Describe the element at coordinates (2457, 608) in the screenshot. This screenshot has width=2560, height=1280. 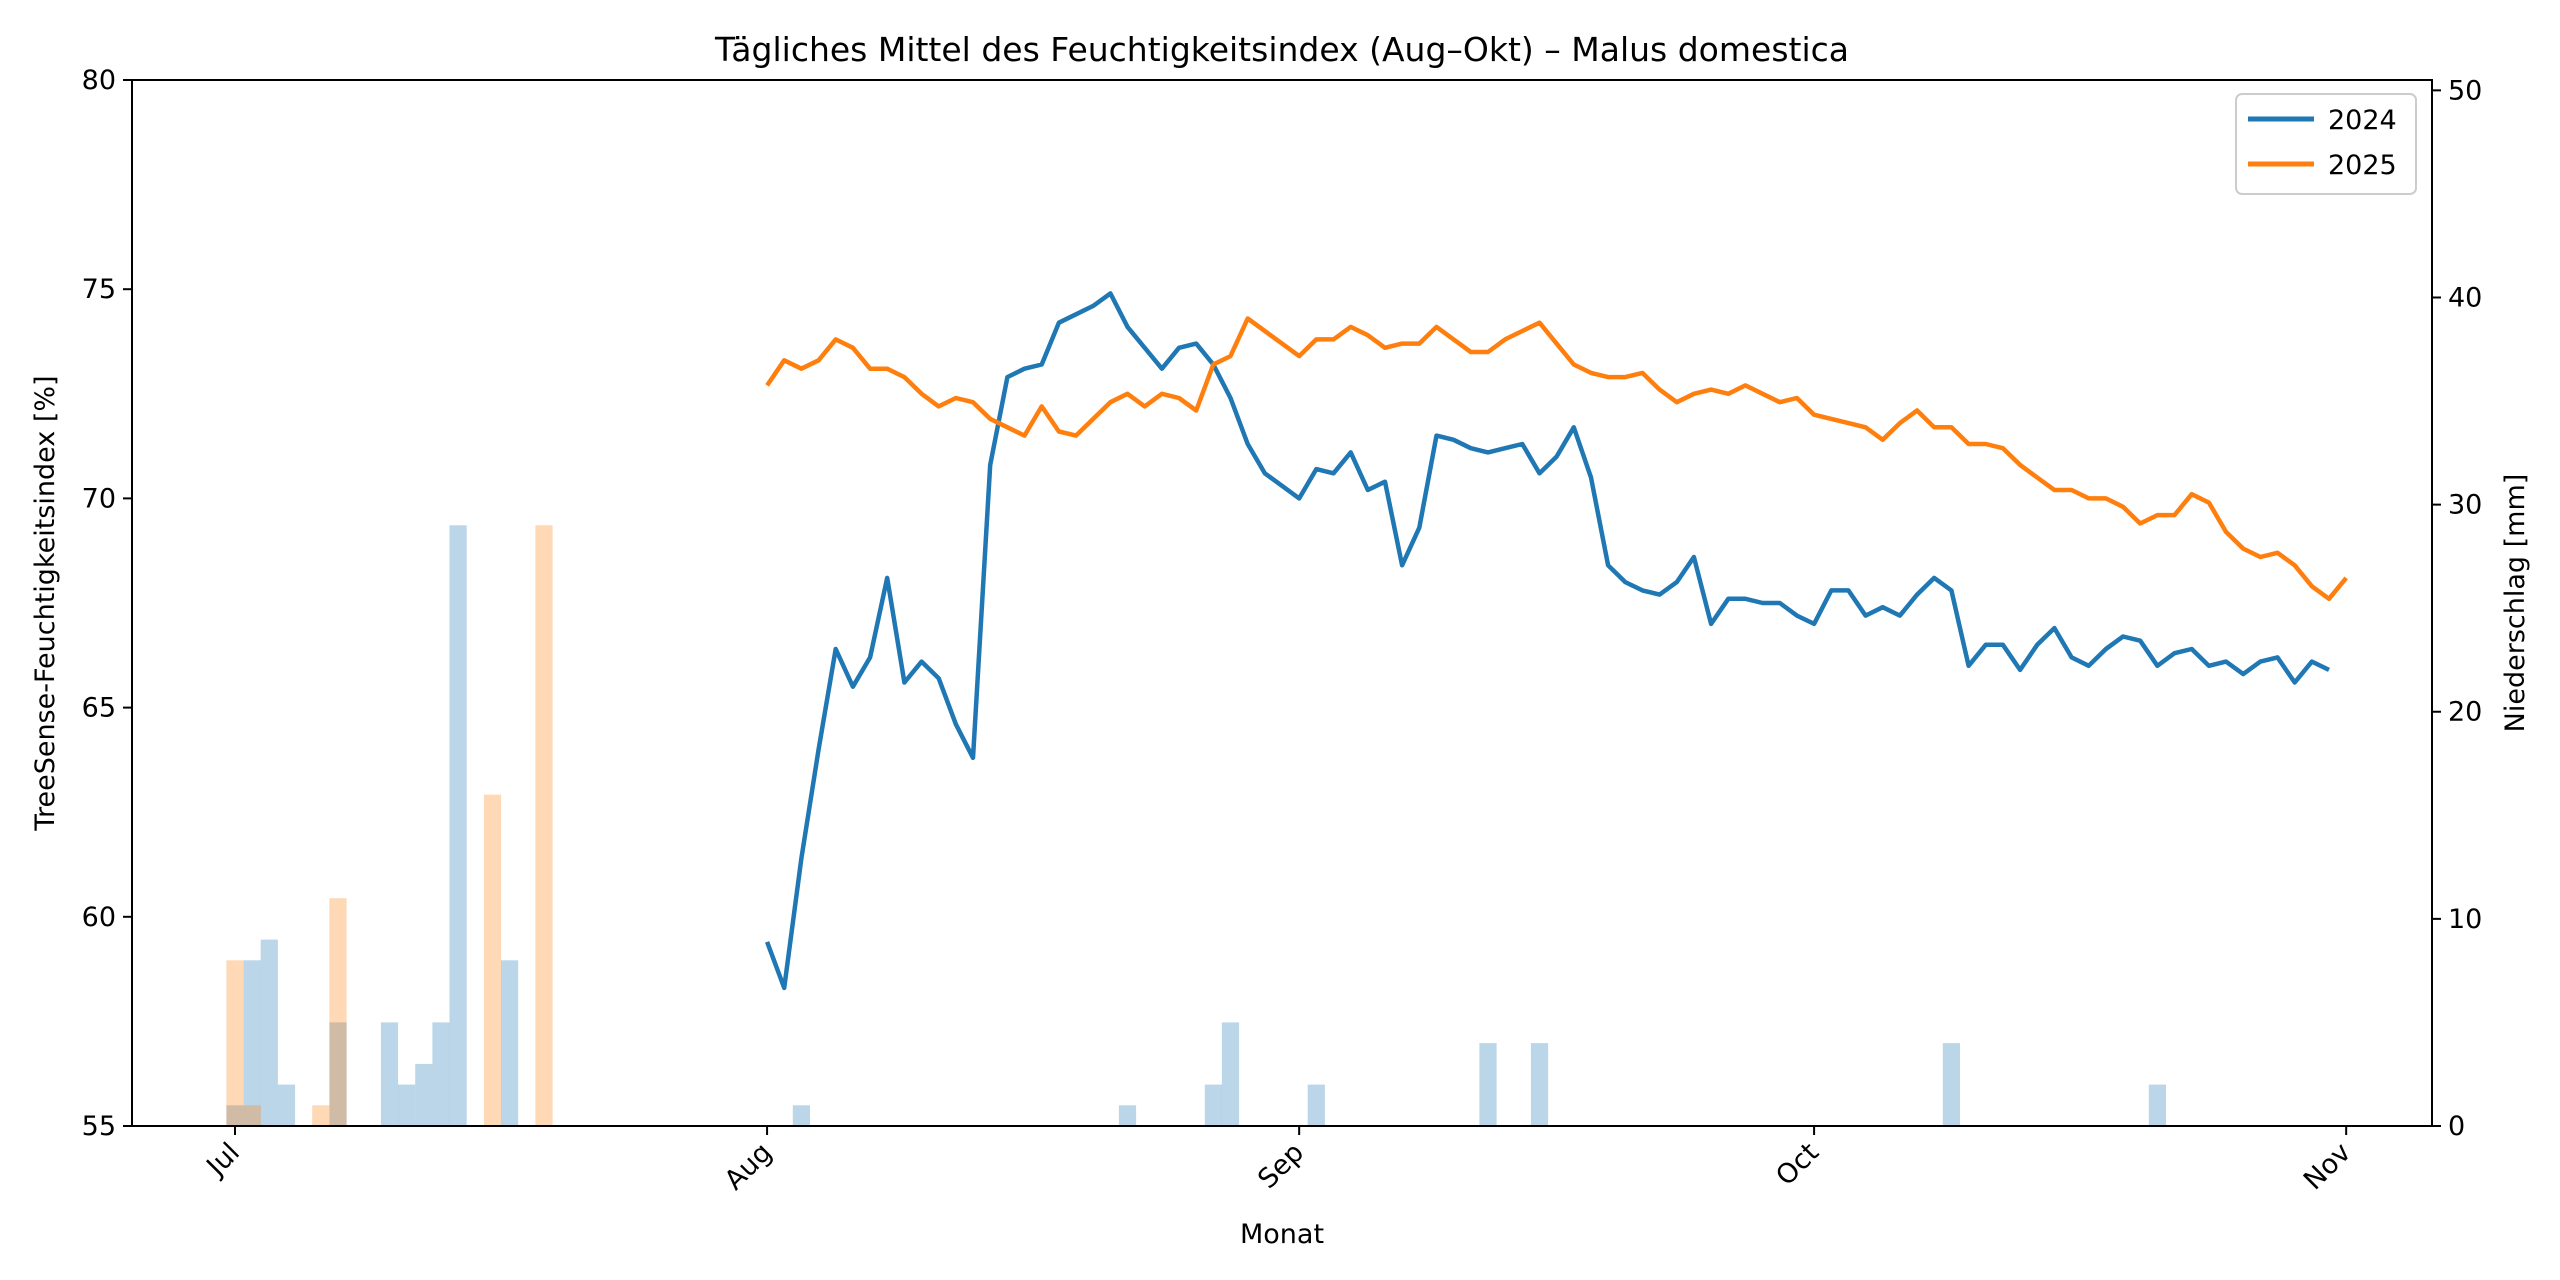
I see `y-axis-right: 0 10 20 30 40 50` at that location.